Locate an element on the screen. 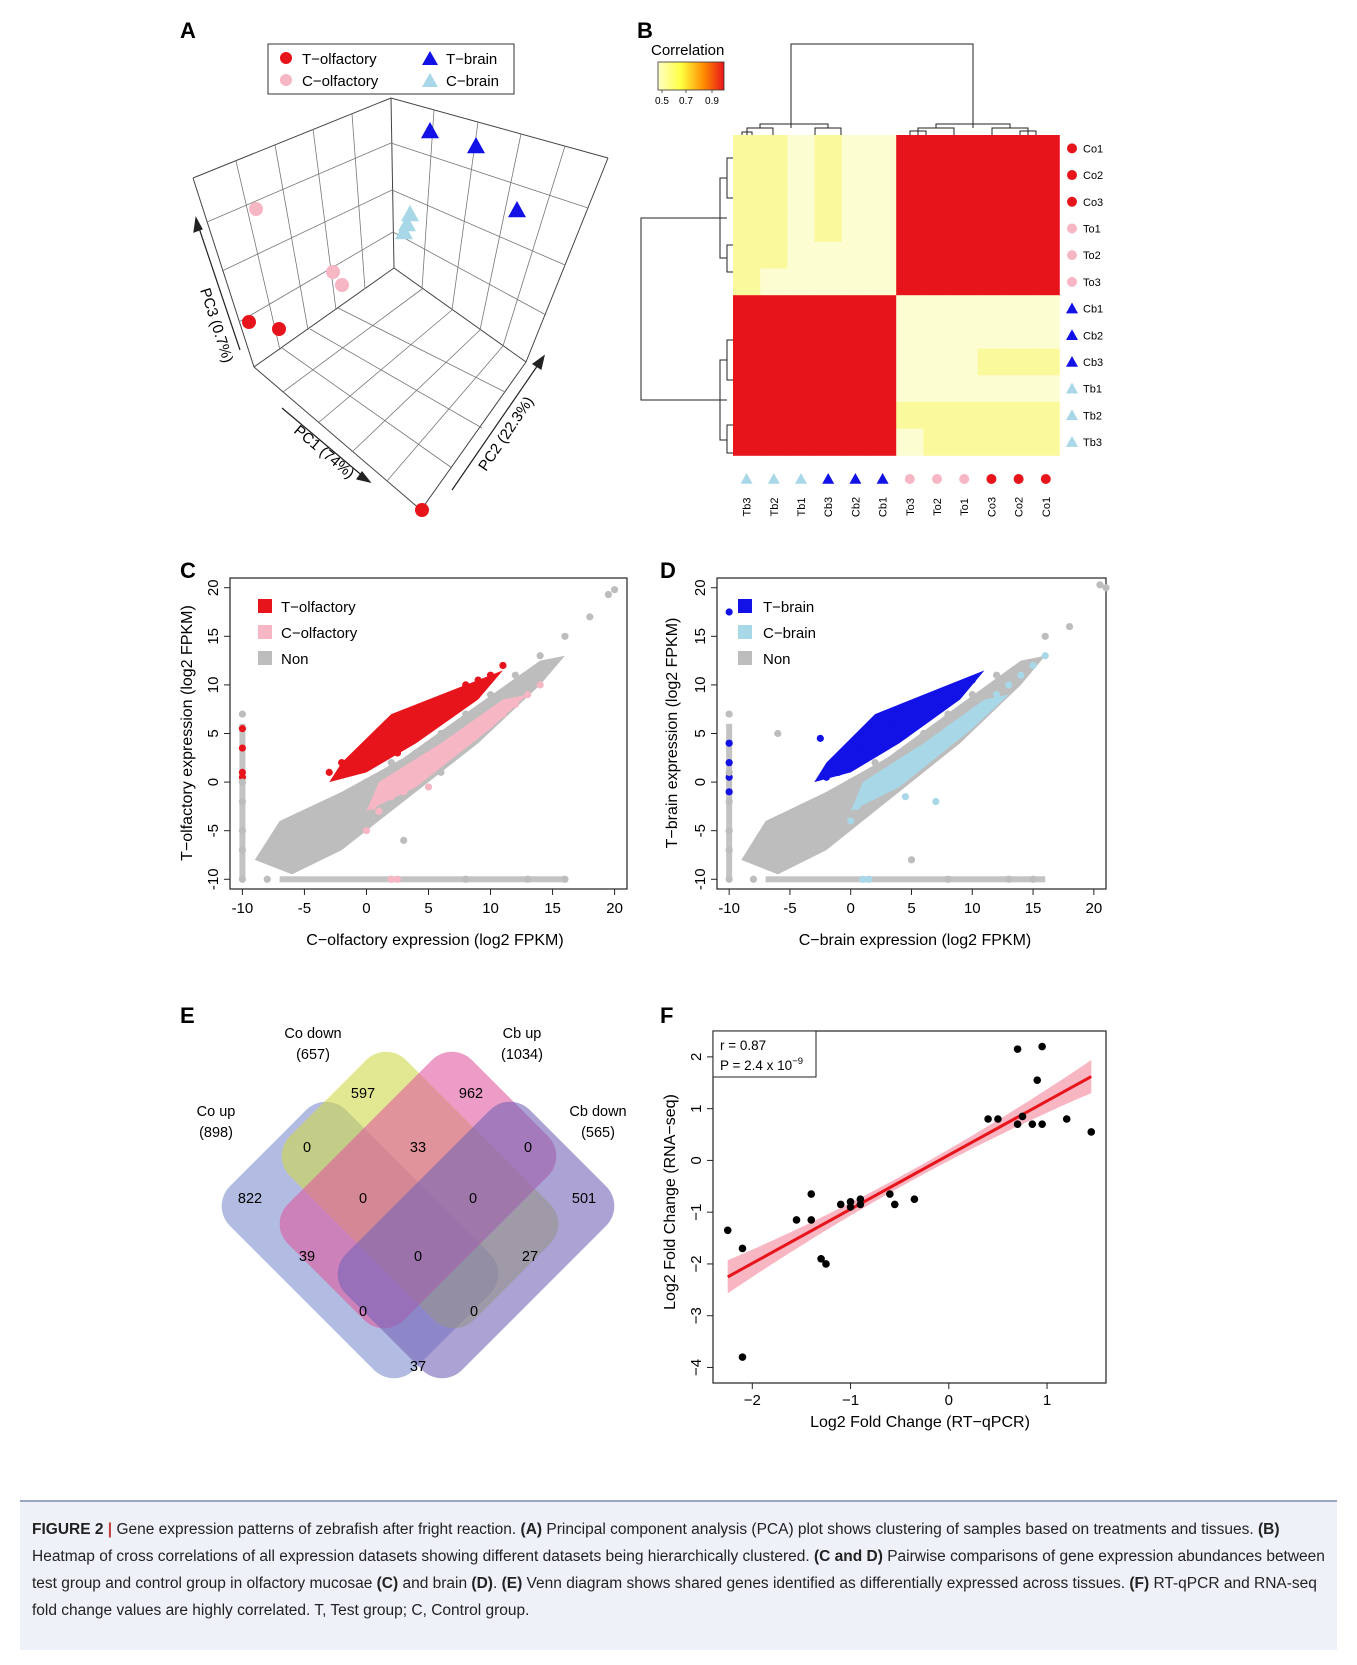 This screenshot has height=1665, width=1357. caption-bold-b: (B) is located at coordinates (1269, 1529).